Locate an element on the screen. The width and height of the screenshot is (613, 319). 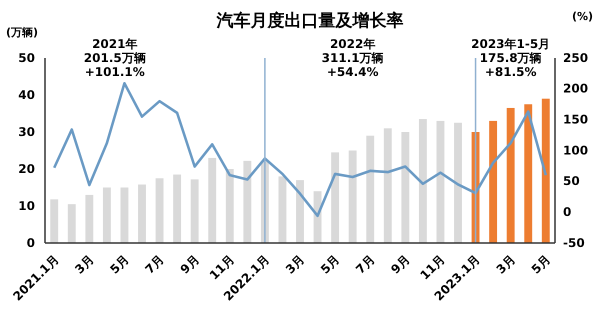
y2-tick-label: 200 is located at coordinates (575, 89).